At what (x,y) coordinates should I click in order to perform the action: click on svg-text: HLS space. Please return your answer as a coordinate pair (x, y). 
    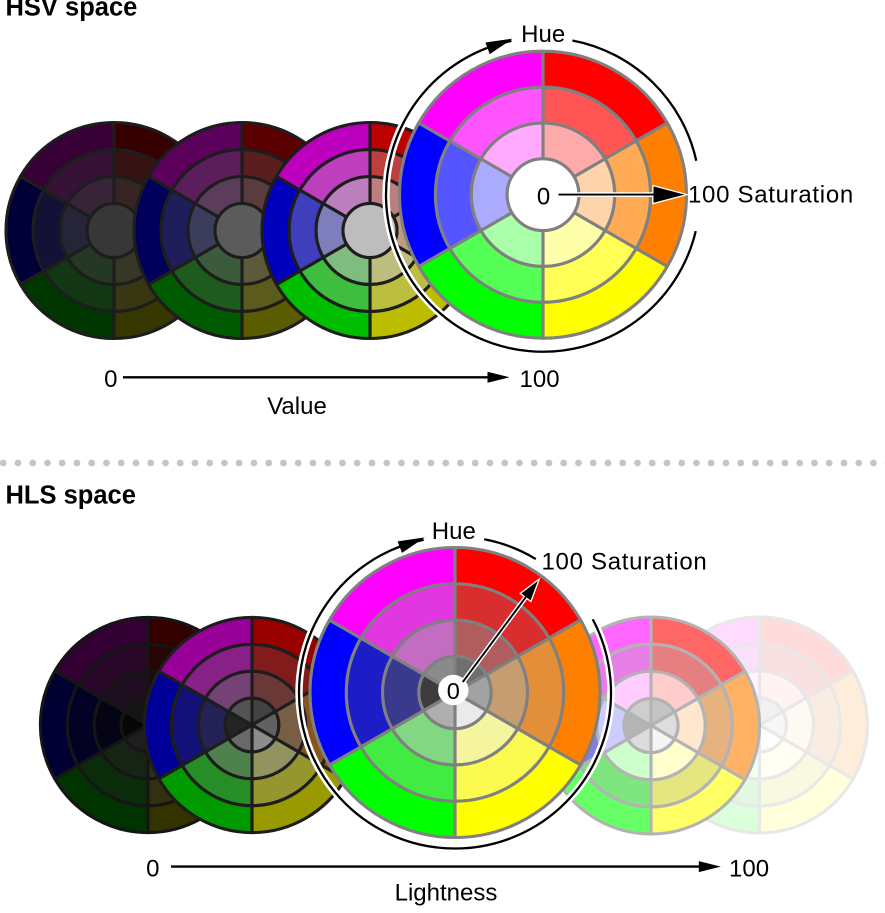
    Looking at the image, I should click on (71, 496).